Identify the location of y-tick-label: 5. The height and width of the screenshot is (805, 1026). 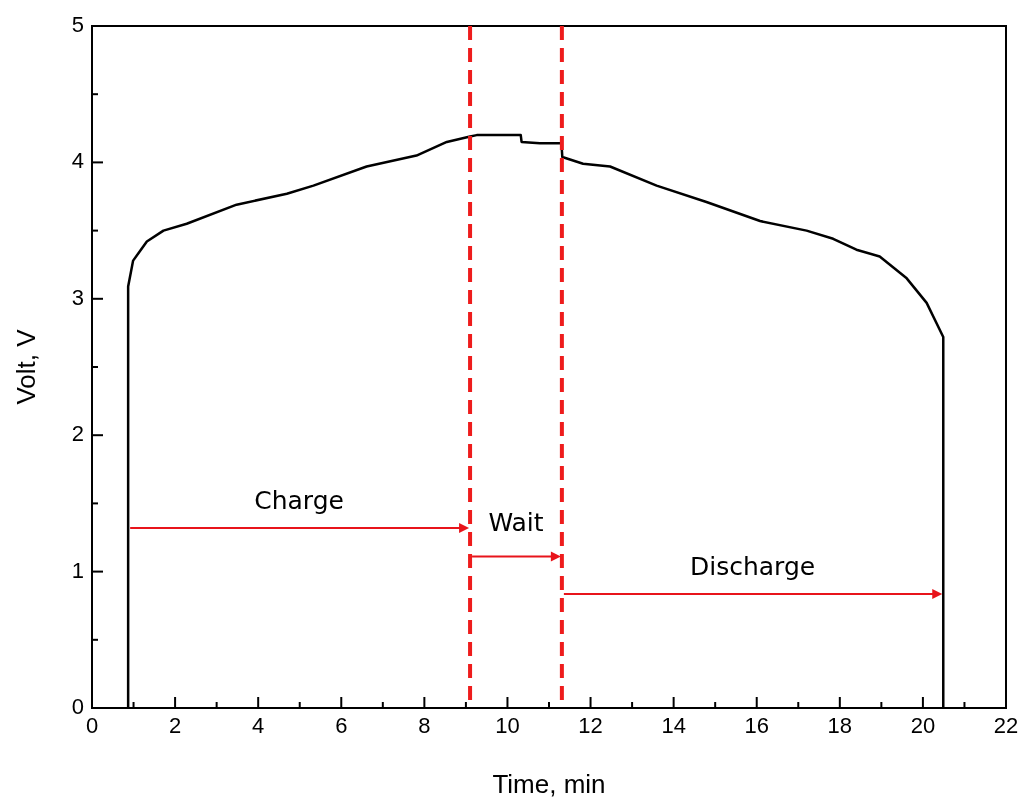
(77, 25).